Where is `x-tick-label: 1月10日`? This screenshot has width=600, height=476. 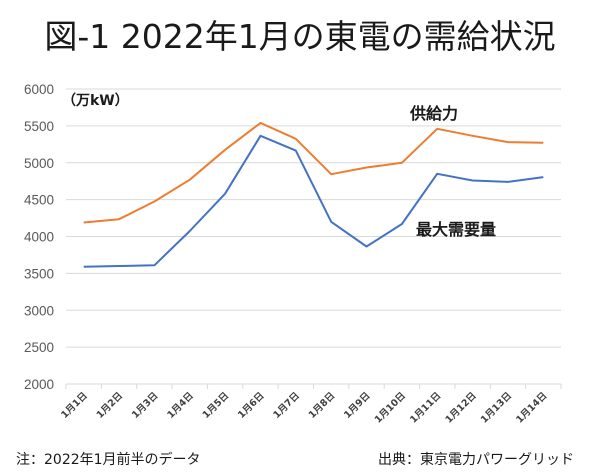
x-tick-label: 1月10日 is located at coordinates (390, 407).